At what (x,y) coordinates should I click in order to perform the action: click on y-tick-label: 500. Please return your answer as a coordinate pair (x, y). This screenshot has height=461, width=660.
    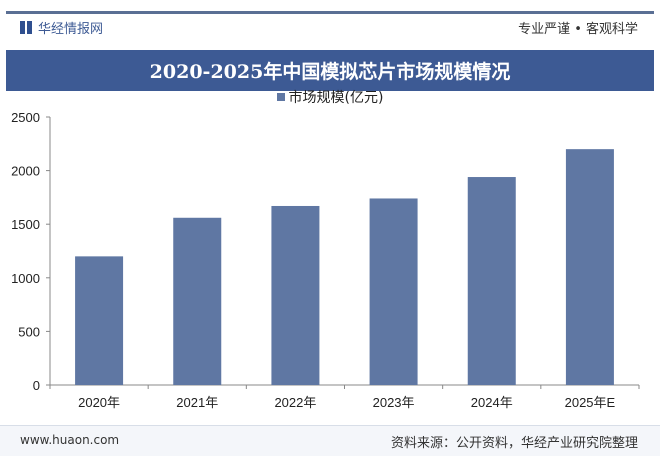
    Looking at the image, I should click on (29, 331).